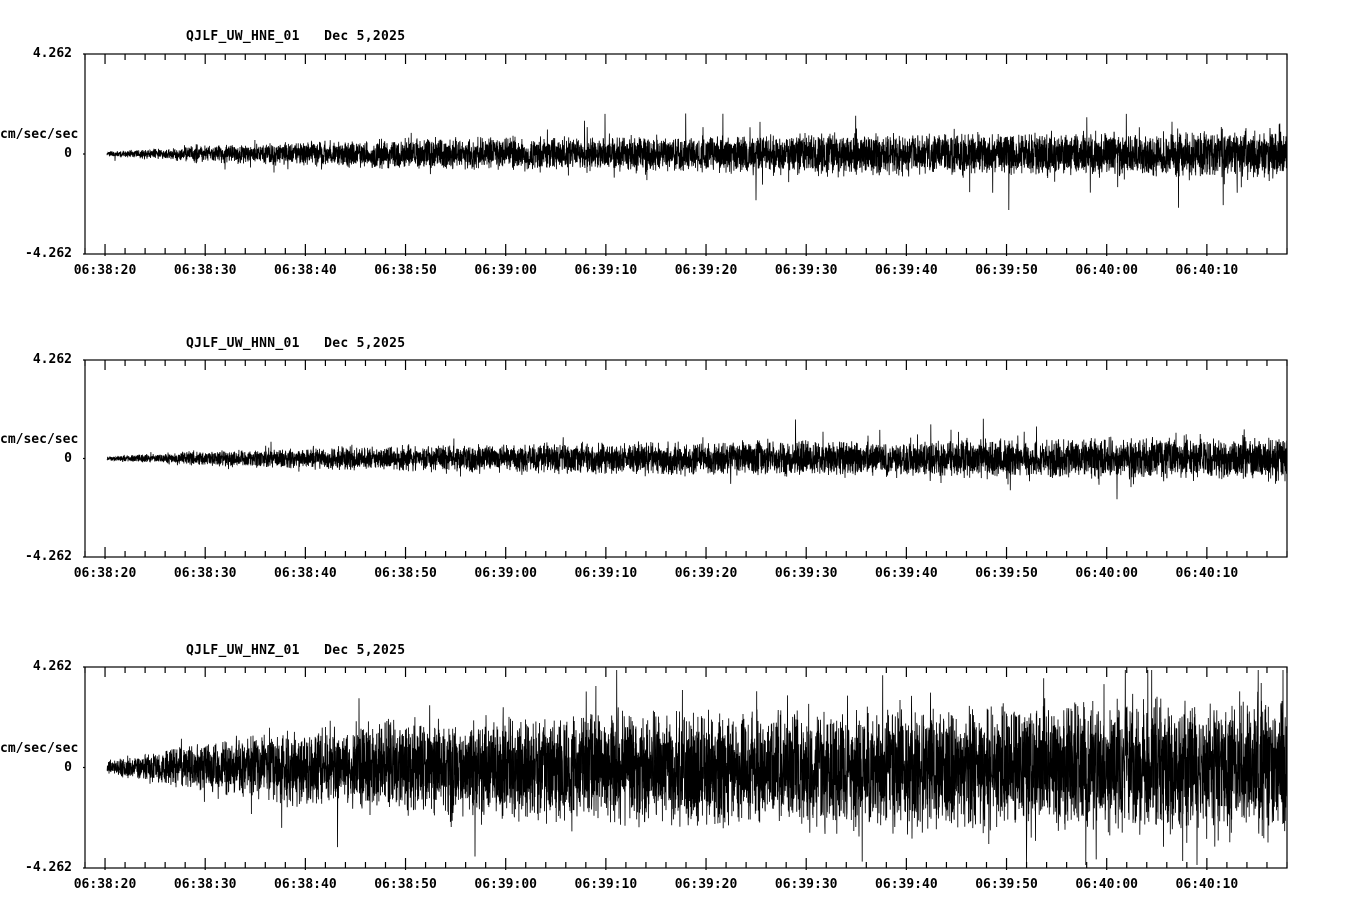 This screenshot has height=924, width=1358. Describe the element at coordinates (296, 36) in the screenshot. I see `panel-title: QJLF_UW_HNE_01 Dec 5,2025` at that location.